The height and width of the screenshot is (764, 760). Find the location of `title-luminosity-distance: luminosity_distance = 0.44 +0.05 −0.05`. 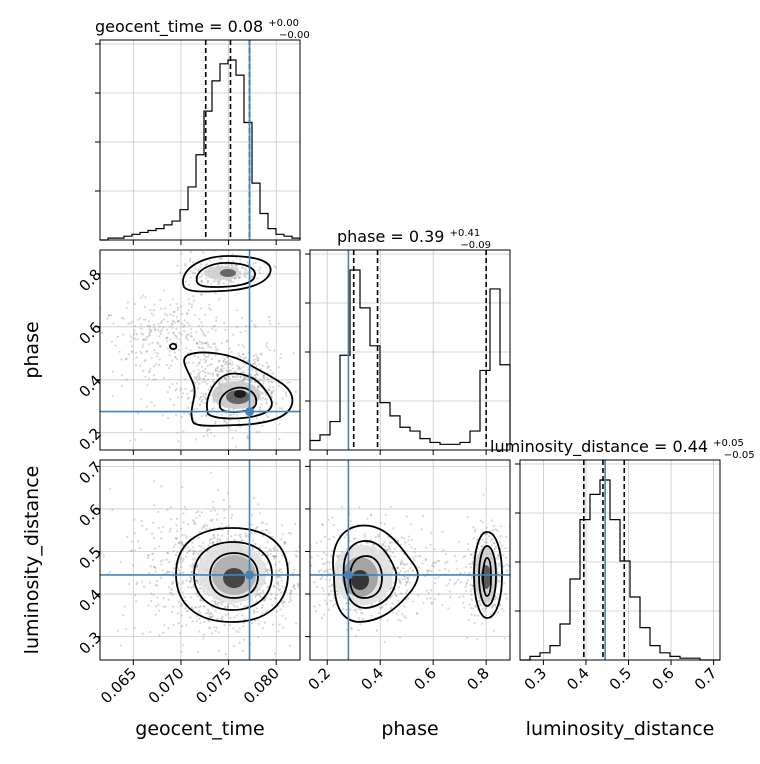

title-luminosity-distance: luminosity_distance = 0.44 +0.05 −0.05 is located at coordinates (622, 446).